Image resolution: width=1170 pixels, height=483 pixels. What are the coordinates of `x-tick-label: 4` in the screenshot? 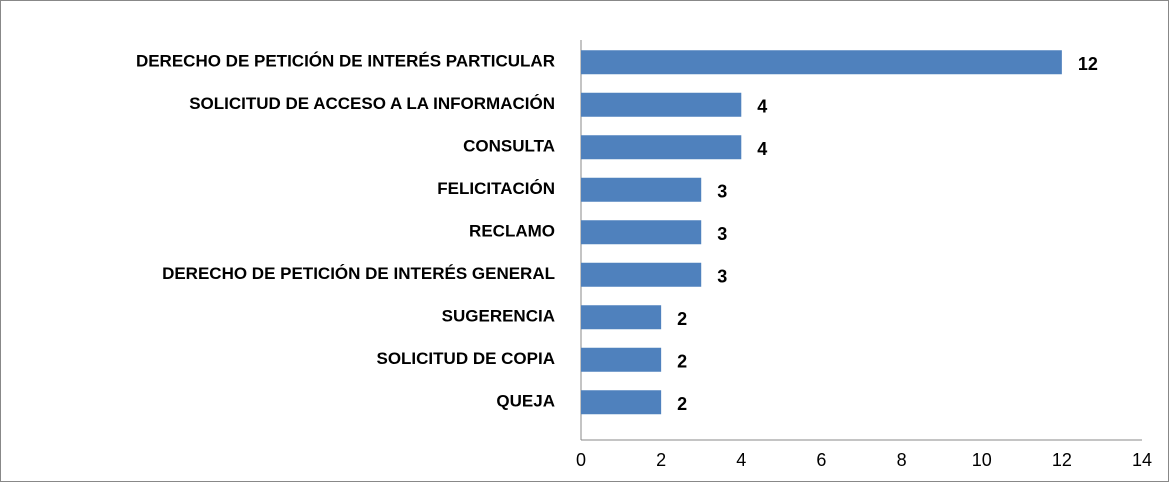 It's located at (741, 460).